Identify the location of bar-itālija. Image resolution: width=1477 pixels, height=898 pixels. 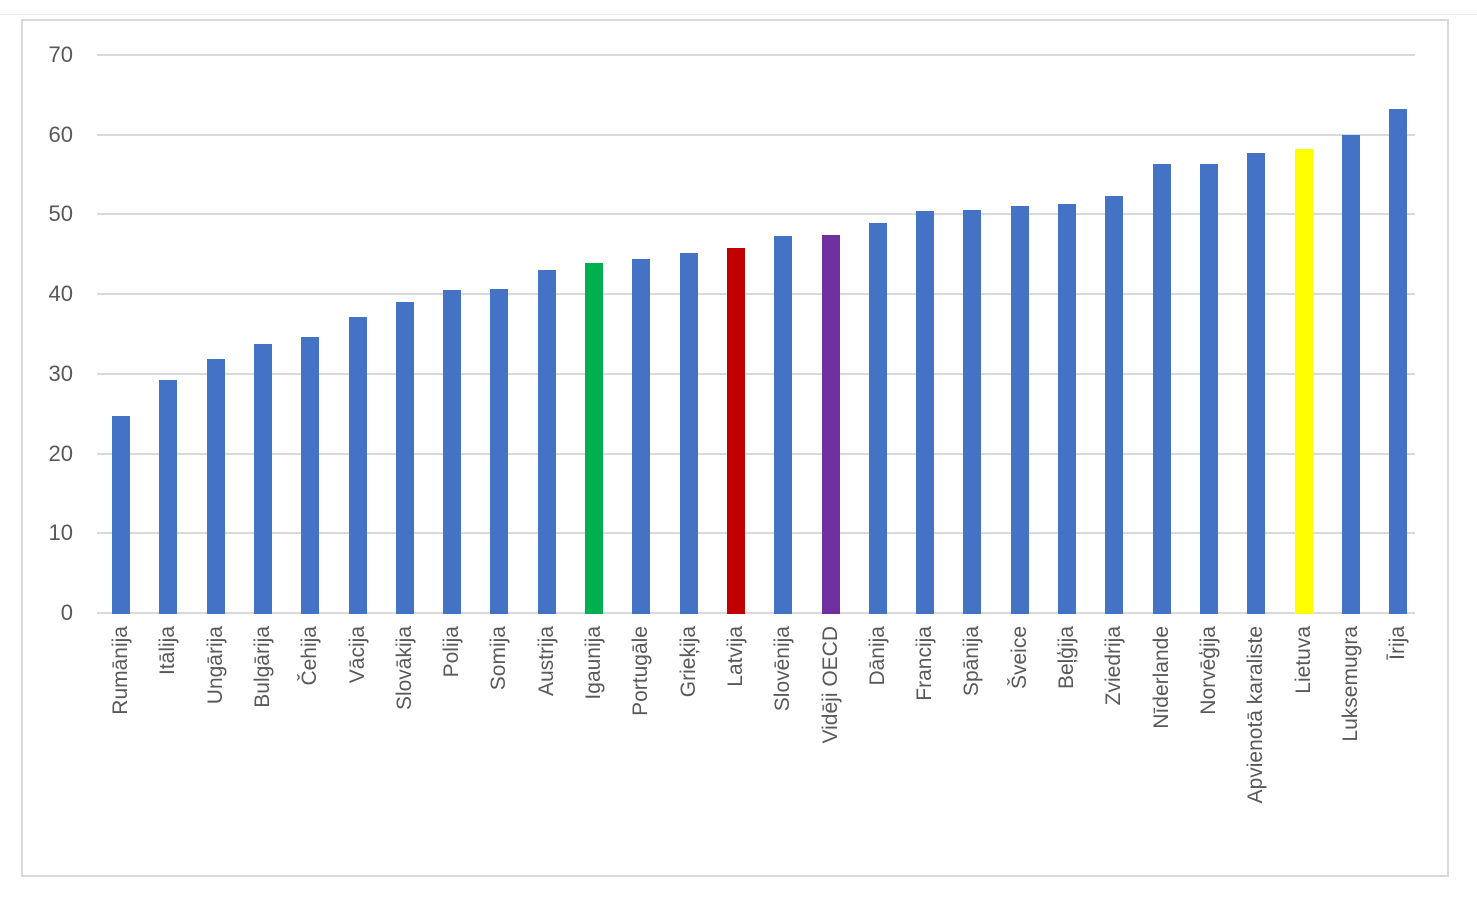
(168, 497).